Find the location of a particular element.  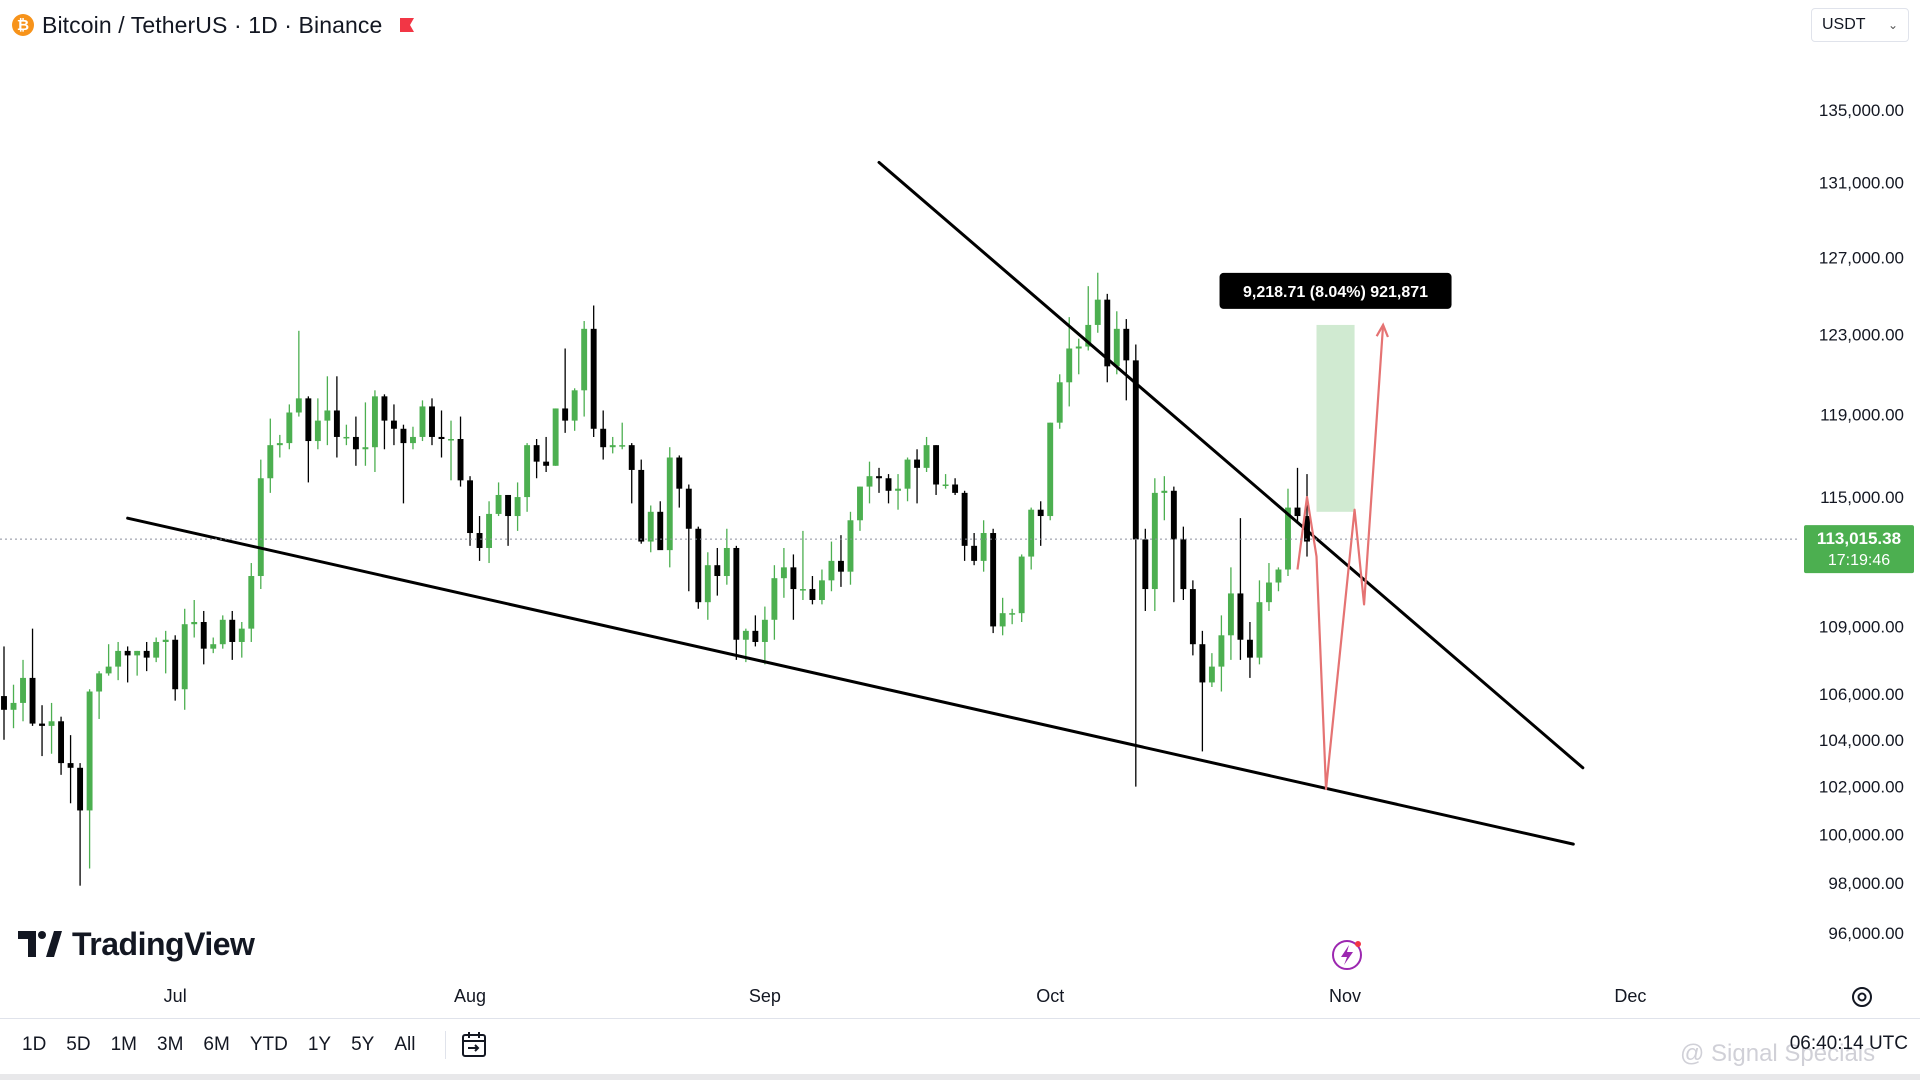

range-button: 3M is located at coordinates (170, 1044).